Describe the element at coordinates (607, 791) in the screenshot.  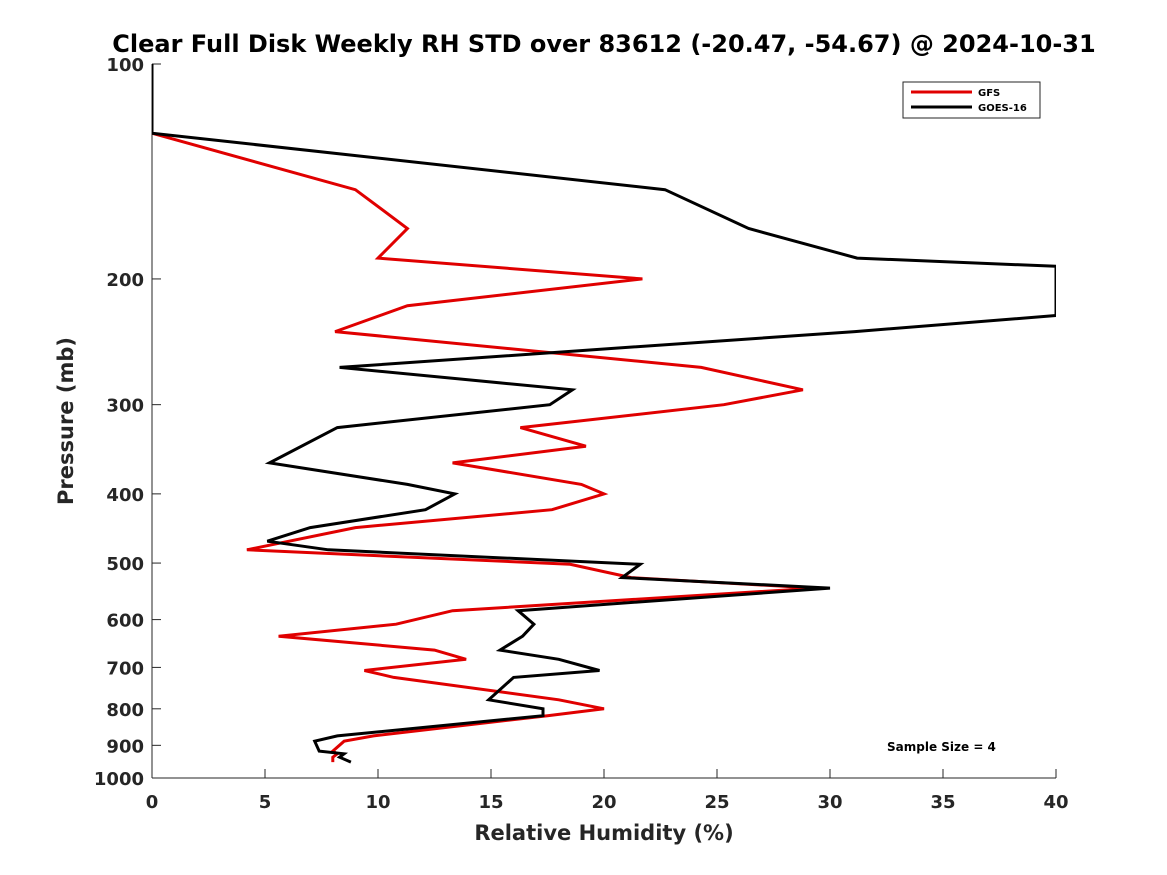
I see `x-axis-ticks: 0 5 10 15 20 25 30 35 40` at that location.